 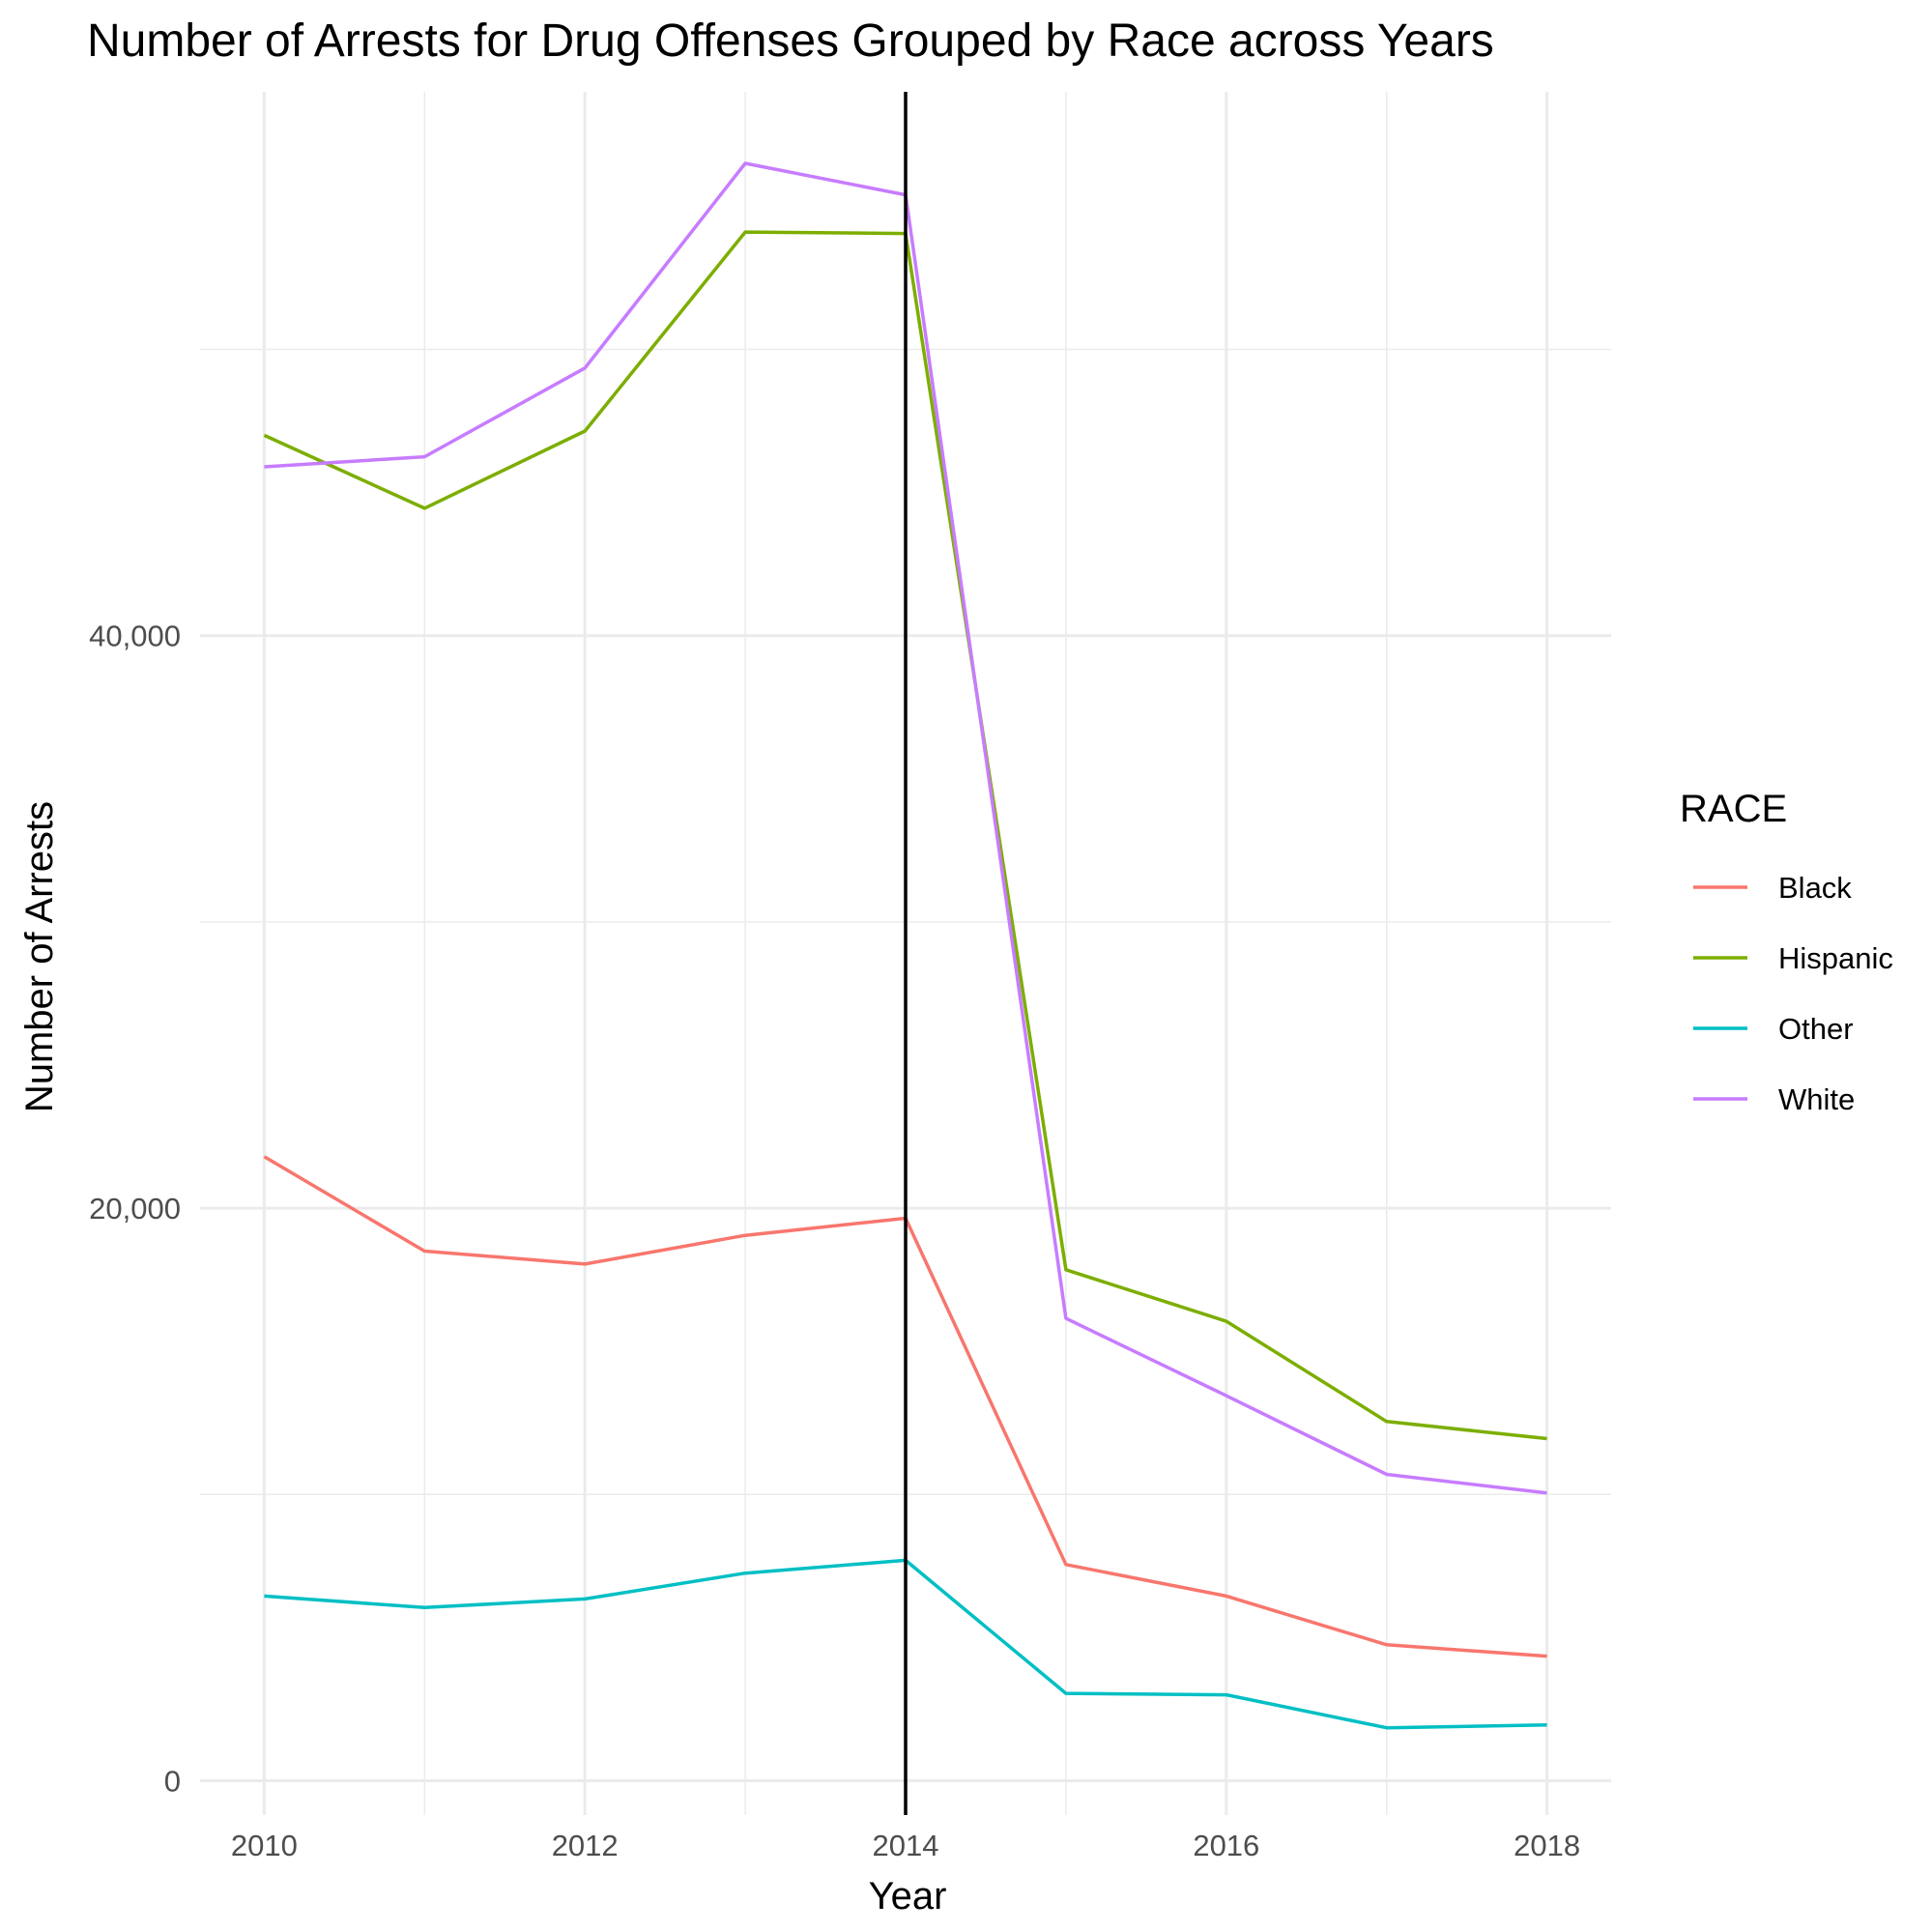 What do you see at coordinates (1772, 888) in the screenshot?
I see `legend-item-black: Black` at bounding box center [1772, 888].